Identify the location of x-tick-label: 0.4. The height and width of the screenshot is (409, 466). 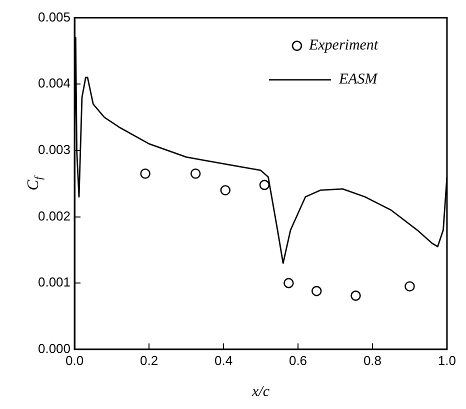
(223, 360).